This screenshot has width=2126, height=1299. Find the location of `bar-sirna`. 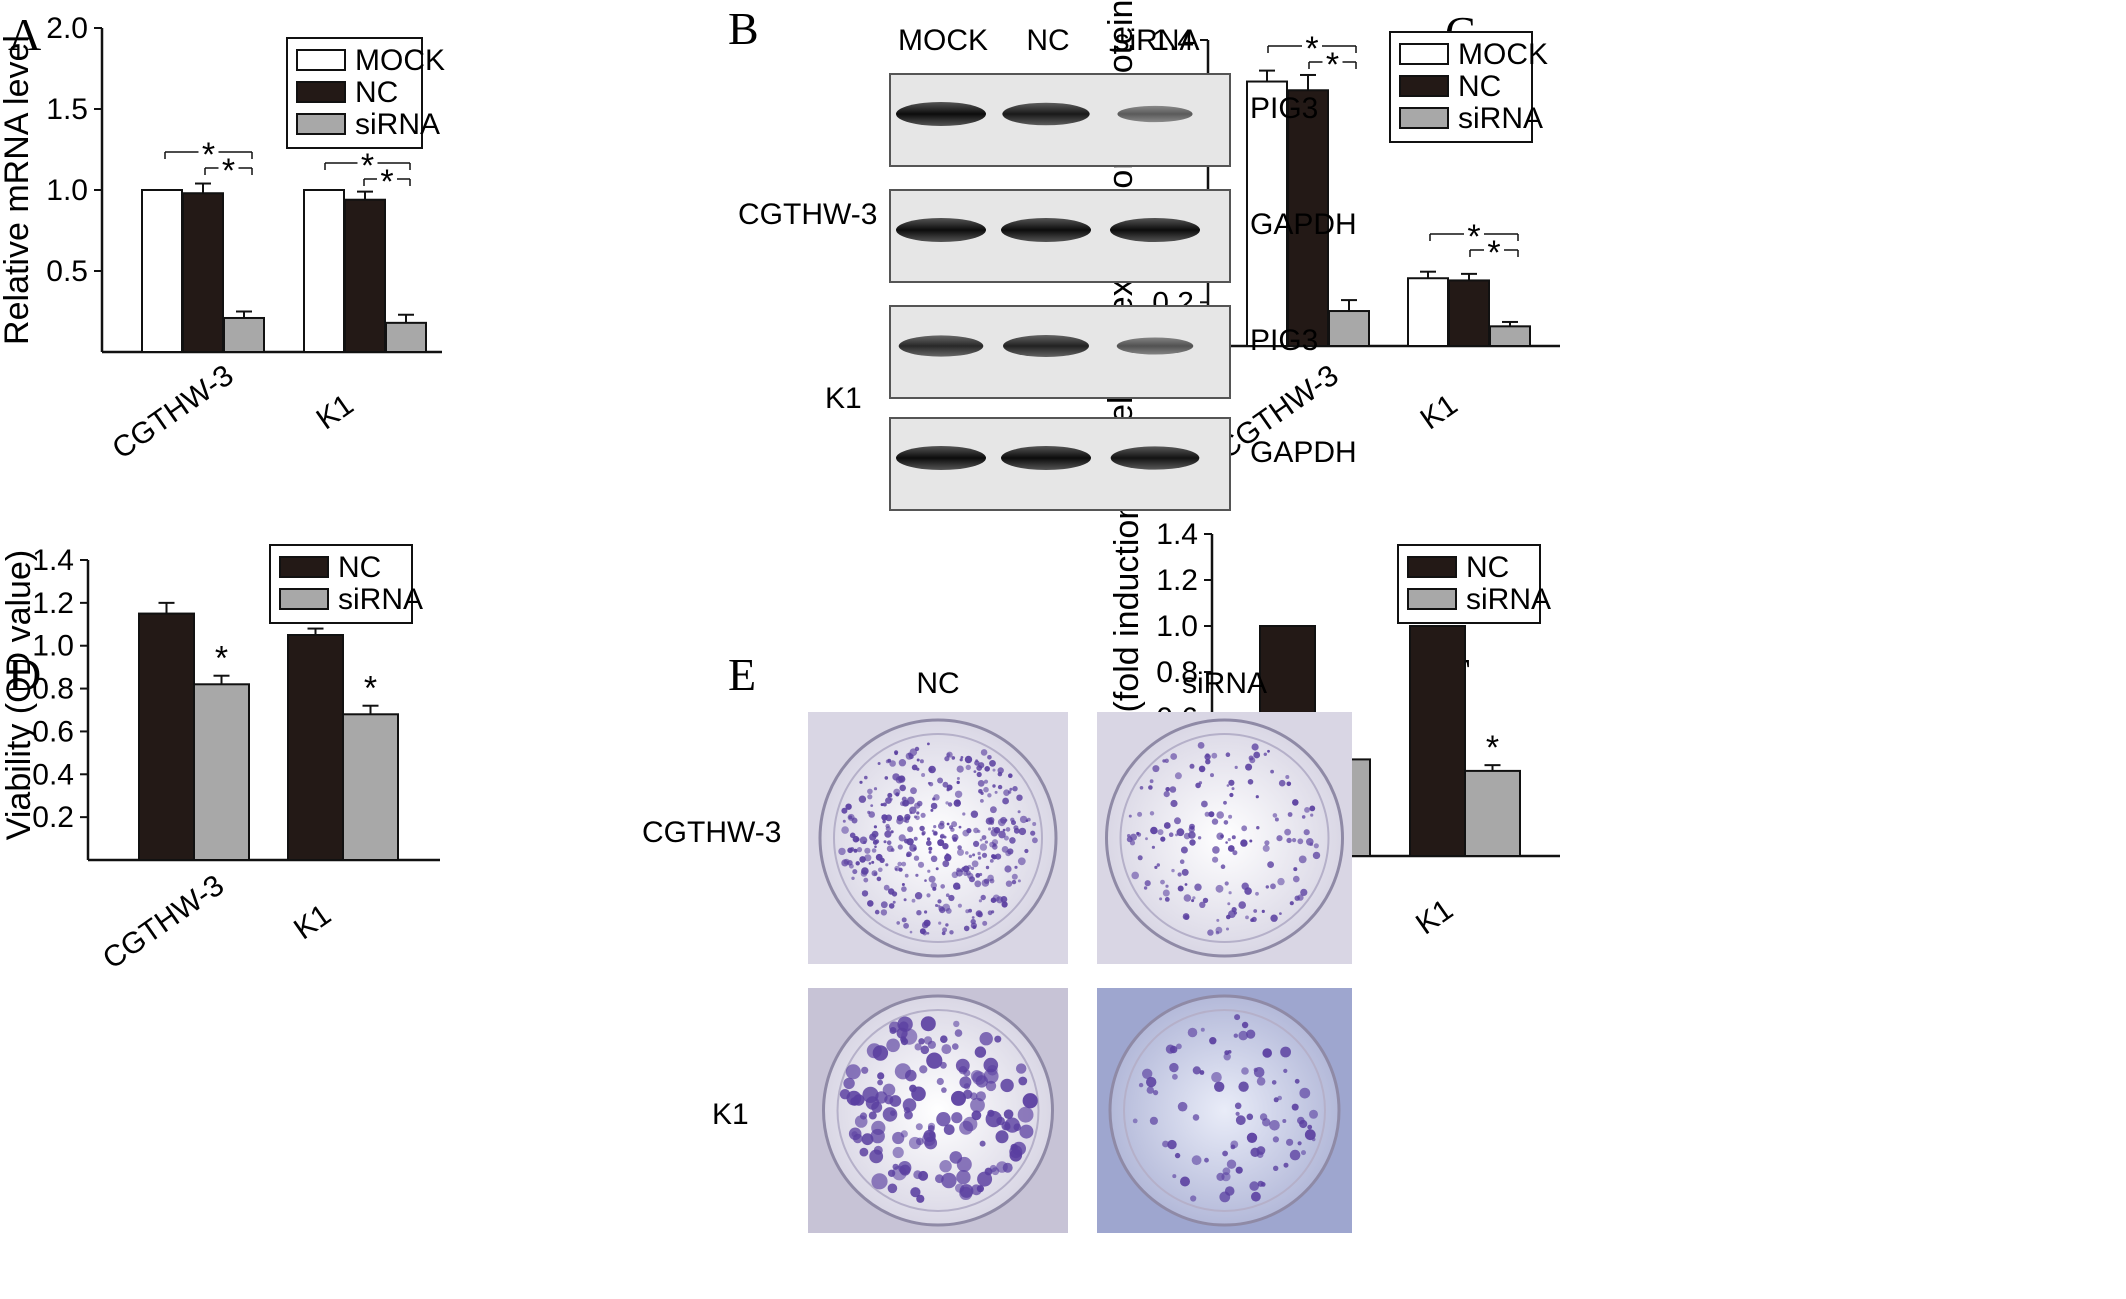

bar-sirna is located at coordinates (370, 787).